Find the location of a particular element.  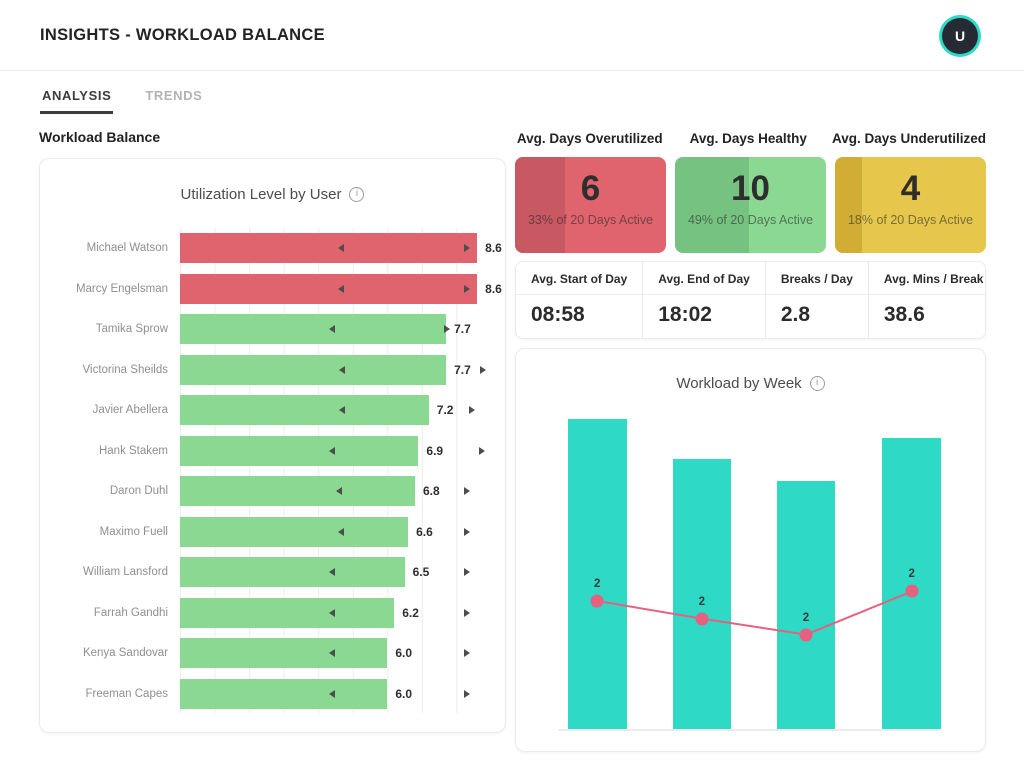

user-label: Javier Abellera is located at coordinates (130, 410).